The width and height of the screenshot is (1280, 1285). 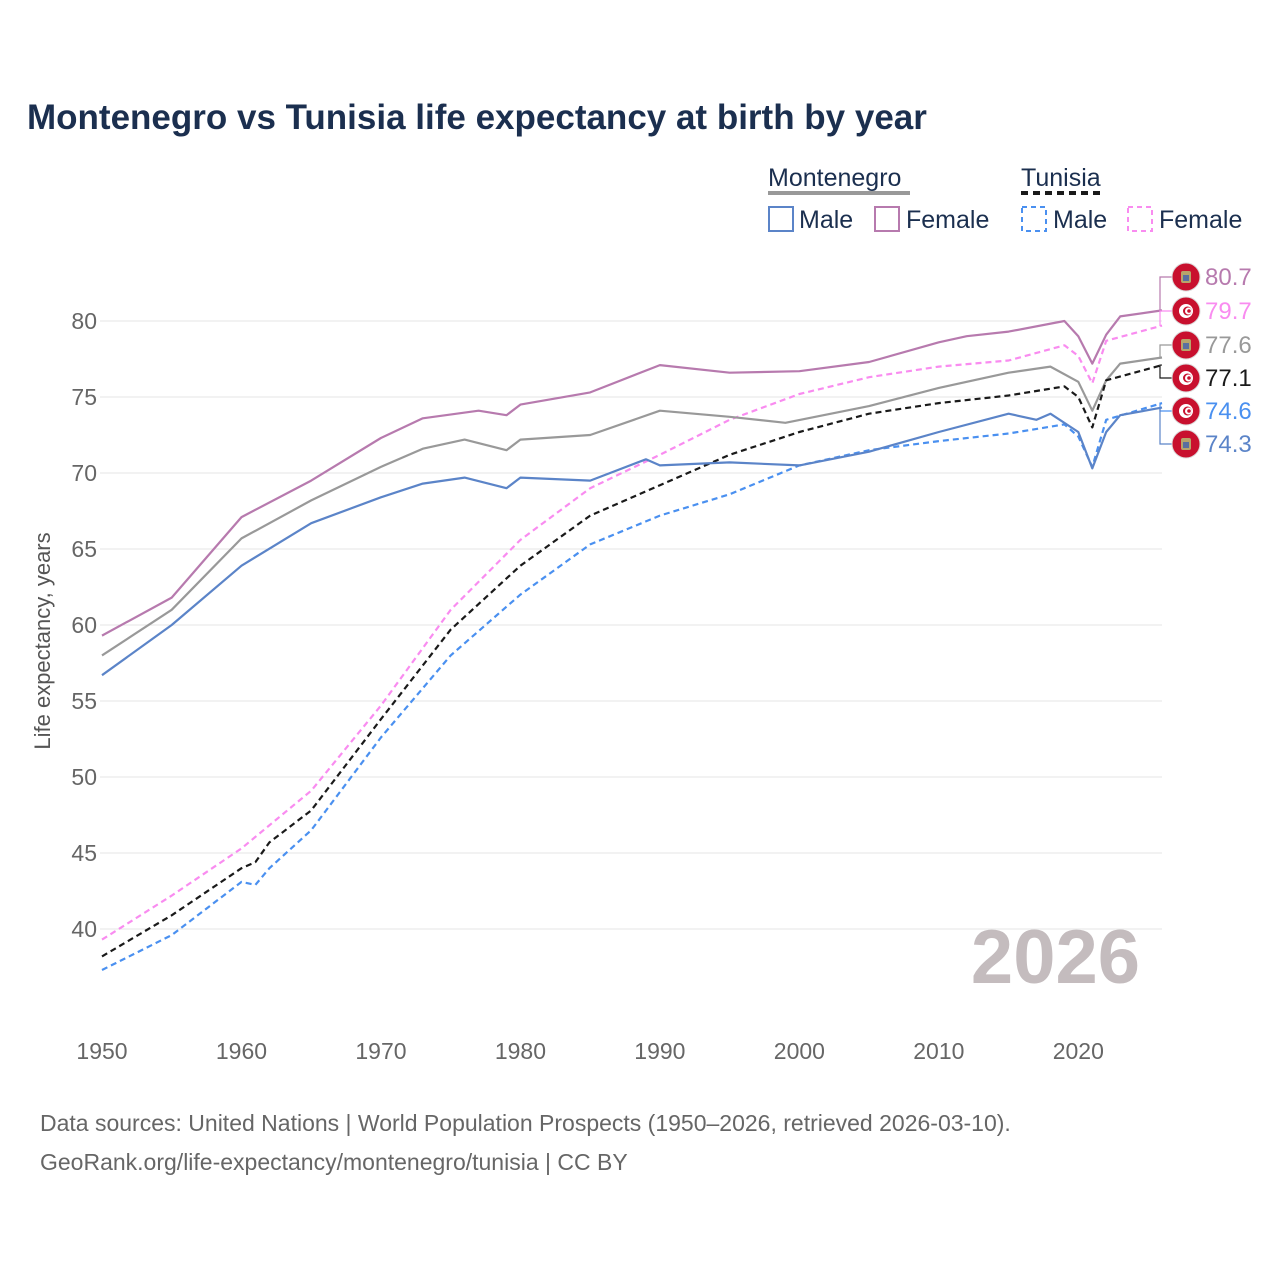 What do you see at coordinates (380, 1051) in the screenshot?
I see `x-tick-label: 1970` at bounding box center [380, 1051].